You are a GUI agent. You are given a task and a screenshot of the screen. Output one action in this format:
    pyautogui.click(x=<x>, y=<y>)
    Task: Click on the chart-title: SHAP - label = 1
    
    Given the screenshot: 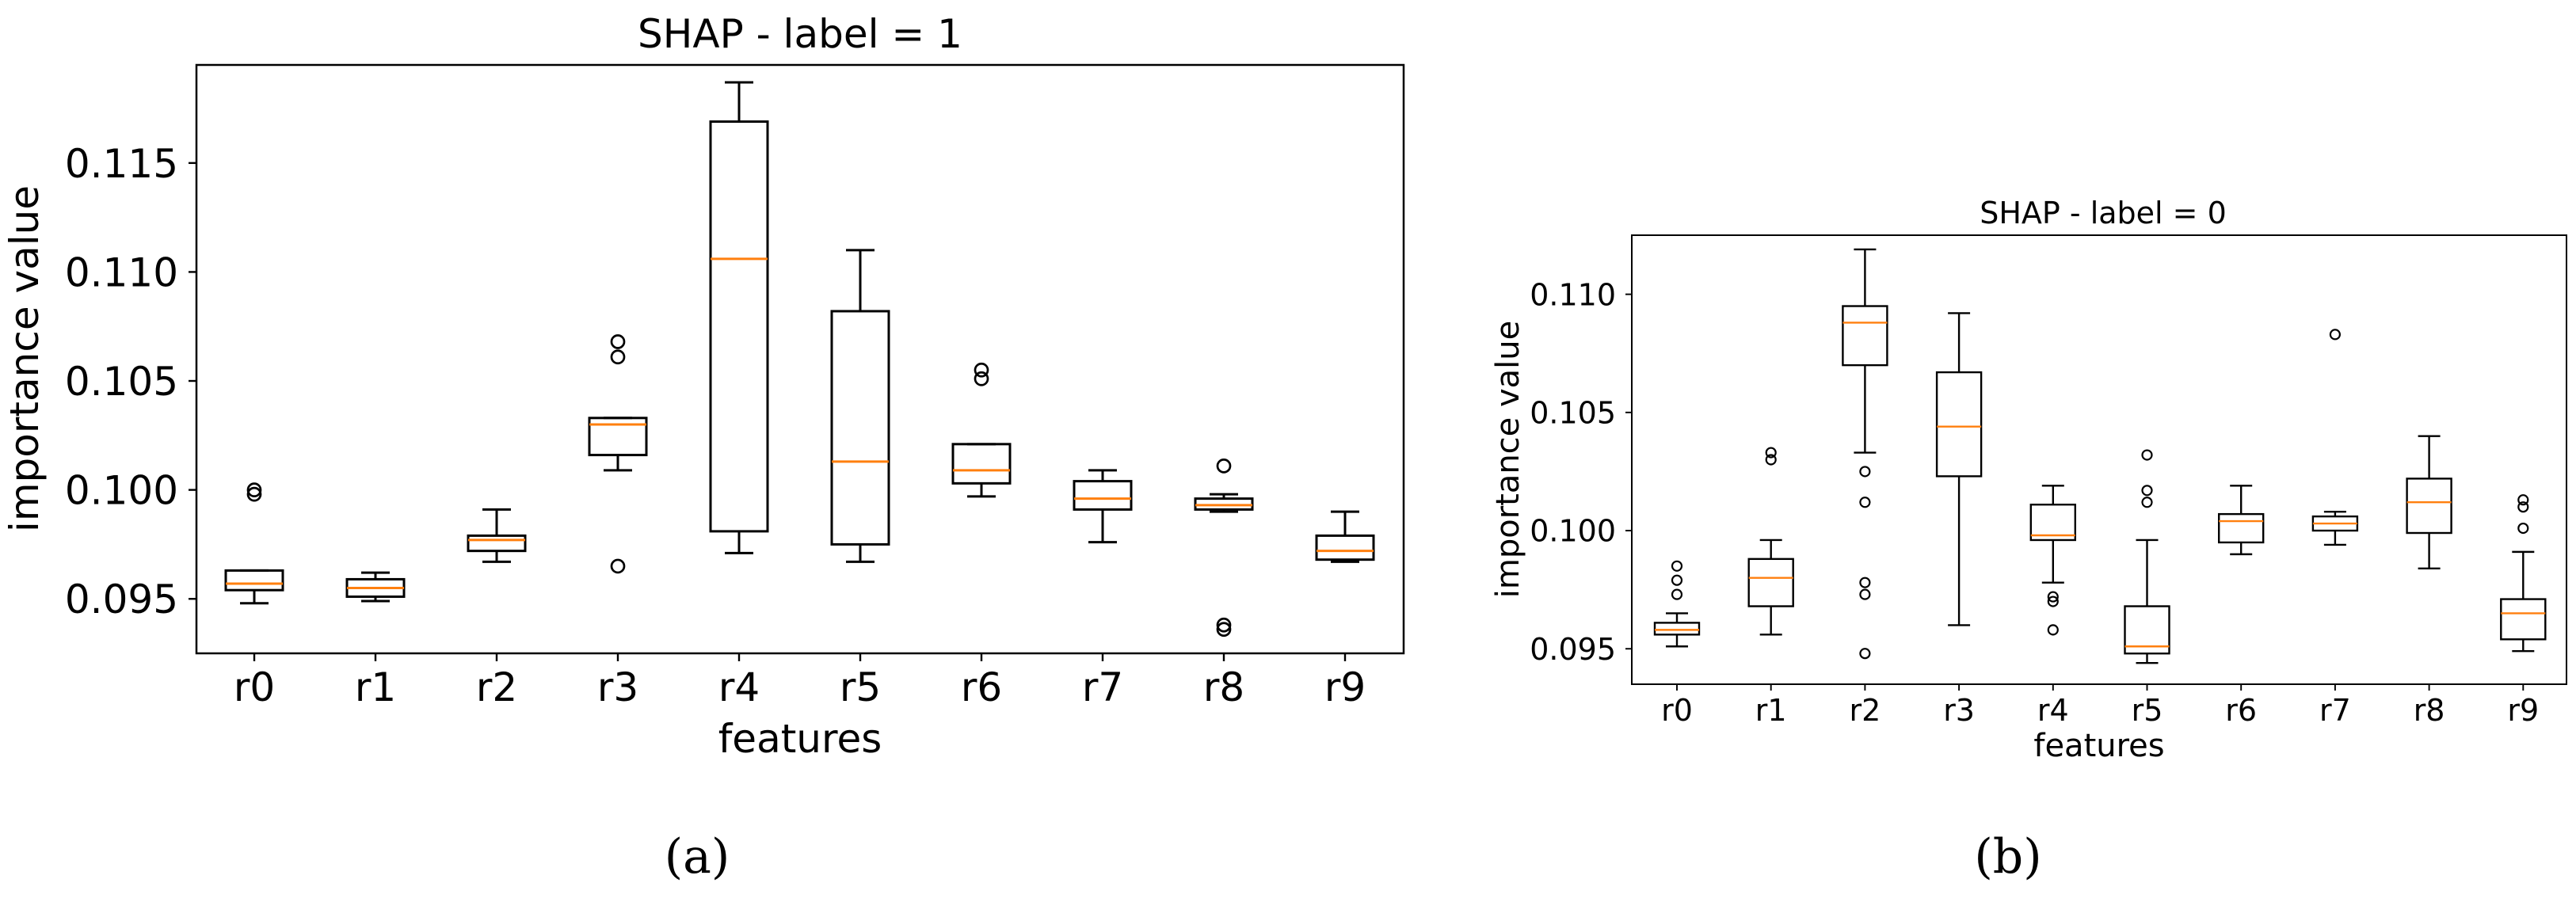 What is the action you would take?
    pyautogui.click(x=800, y=34)
    